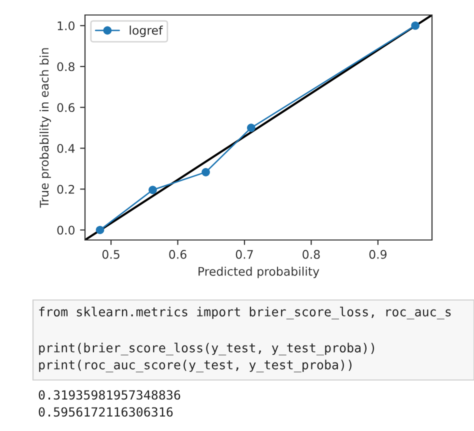 Image resolution: width=474 pixels, height=431 pixels. Describe the element at coordinates (66, 25) in the screenshot. I see `y-tick-label: 1.0` at that location.